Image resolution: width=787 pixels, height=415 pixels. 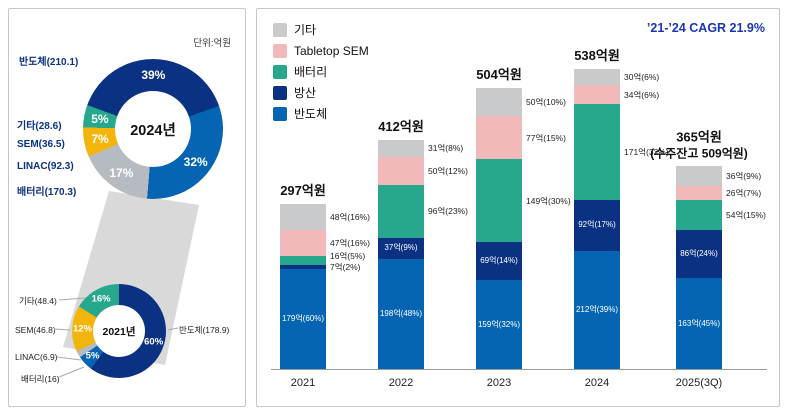 I want to click on donut-2024-label-semiconductor: 반도체(210.1), so click(x=49, y=62).